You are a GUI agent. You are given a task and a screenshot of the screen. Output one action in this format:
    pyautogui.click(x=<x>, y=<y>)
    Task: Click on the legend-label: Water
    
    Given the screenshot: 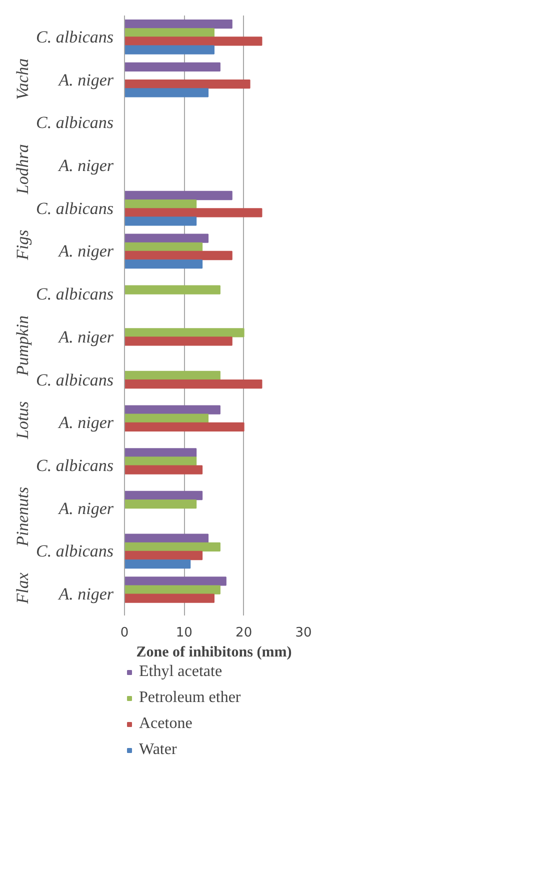 What is the action you would take?
    pyautogui.click(x=158, y=750)
    